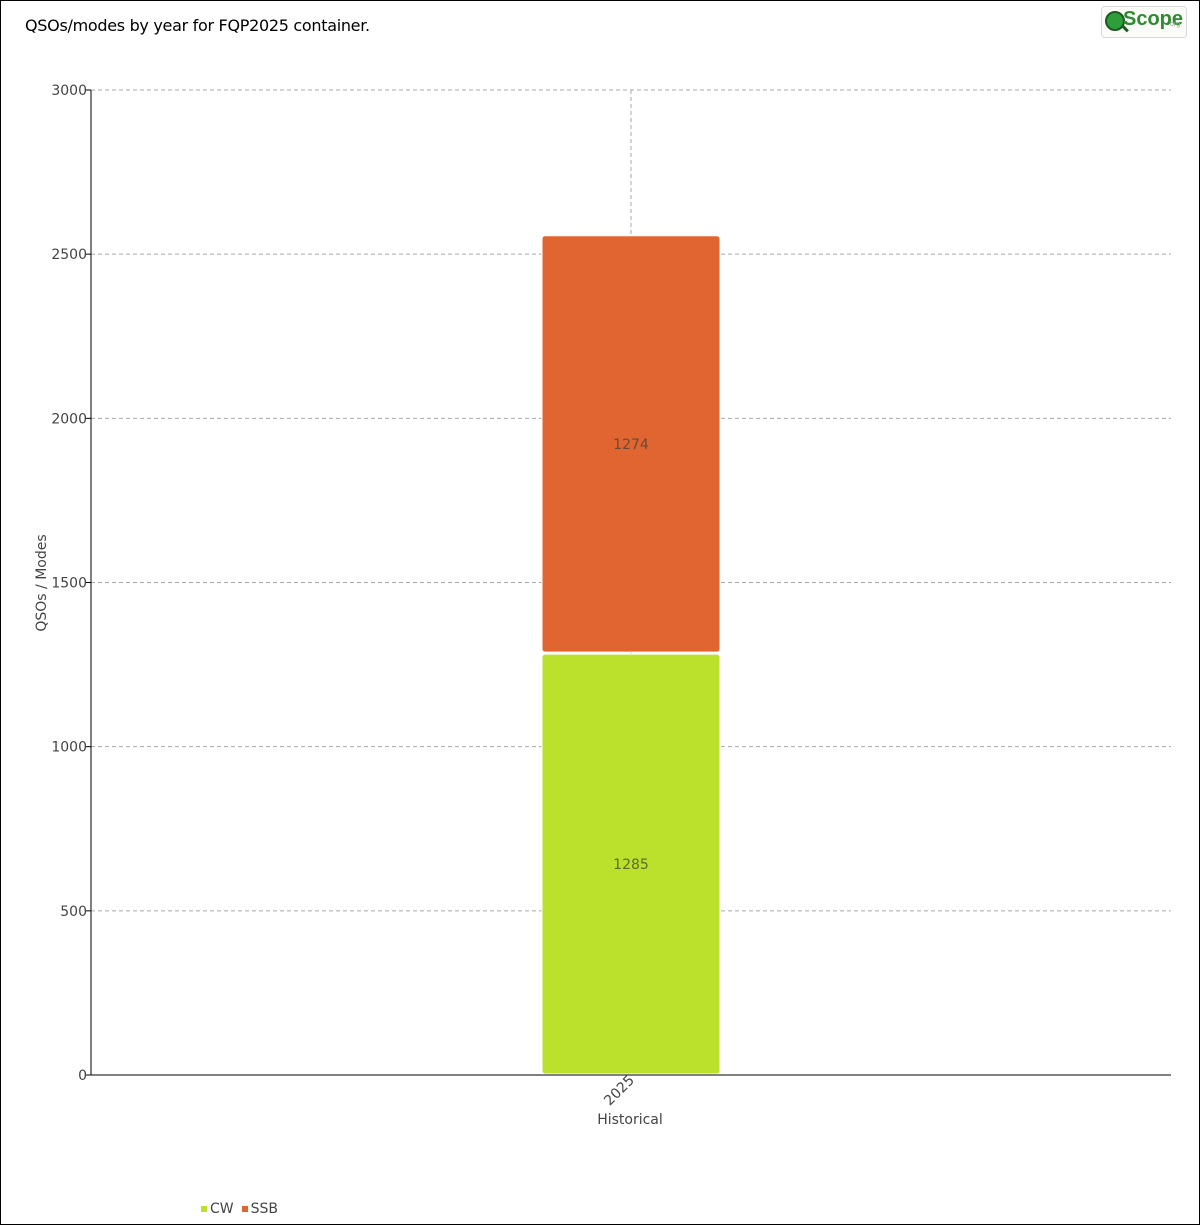  What do you see at coordinates (73, 912) in the screenshot?
I see `y-tick-label: 500` at bounding box center [73, 912].